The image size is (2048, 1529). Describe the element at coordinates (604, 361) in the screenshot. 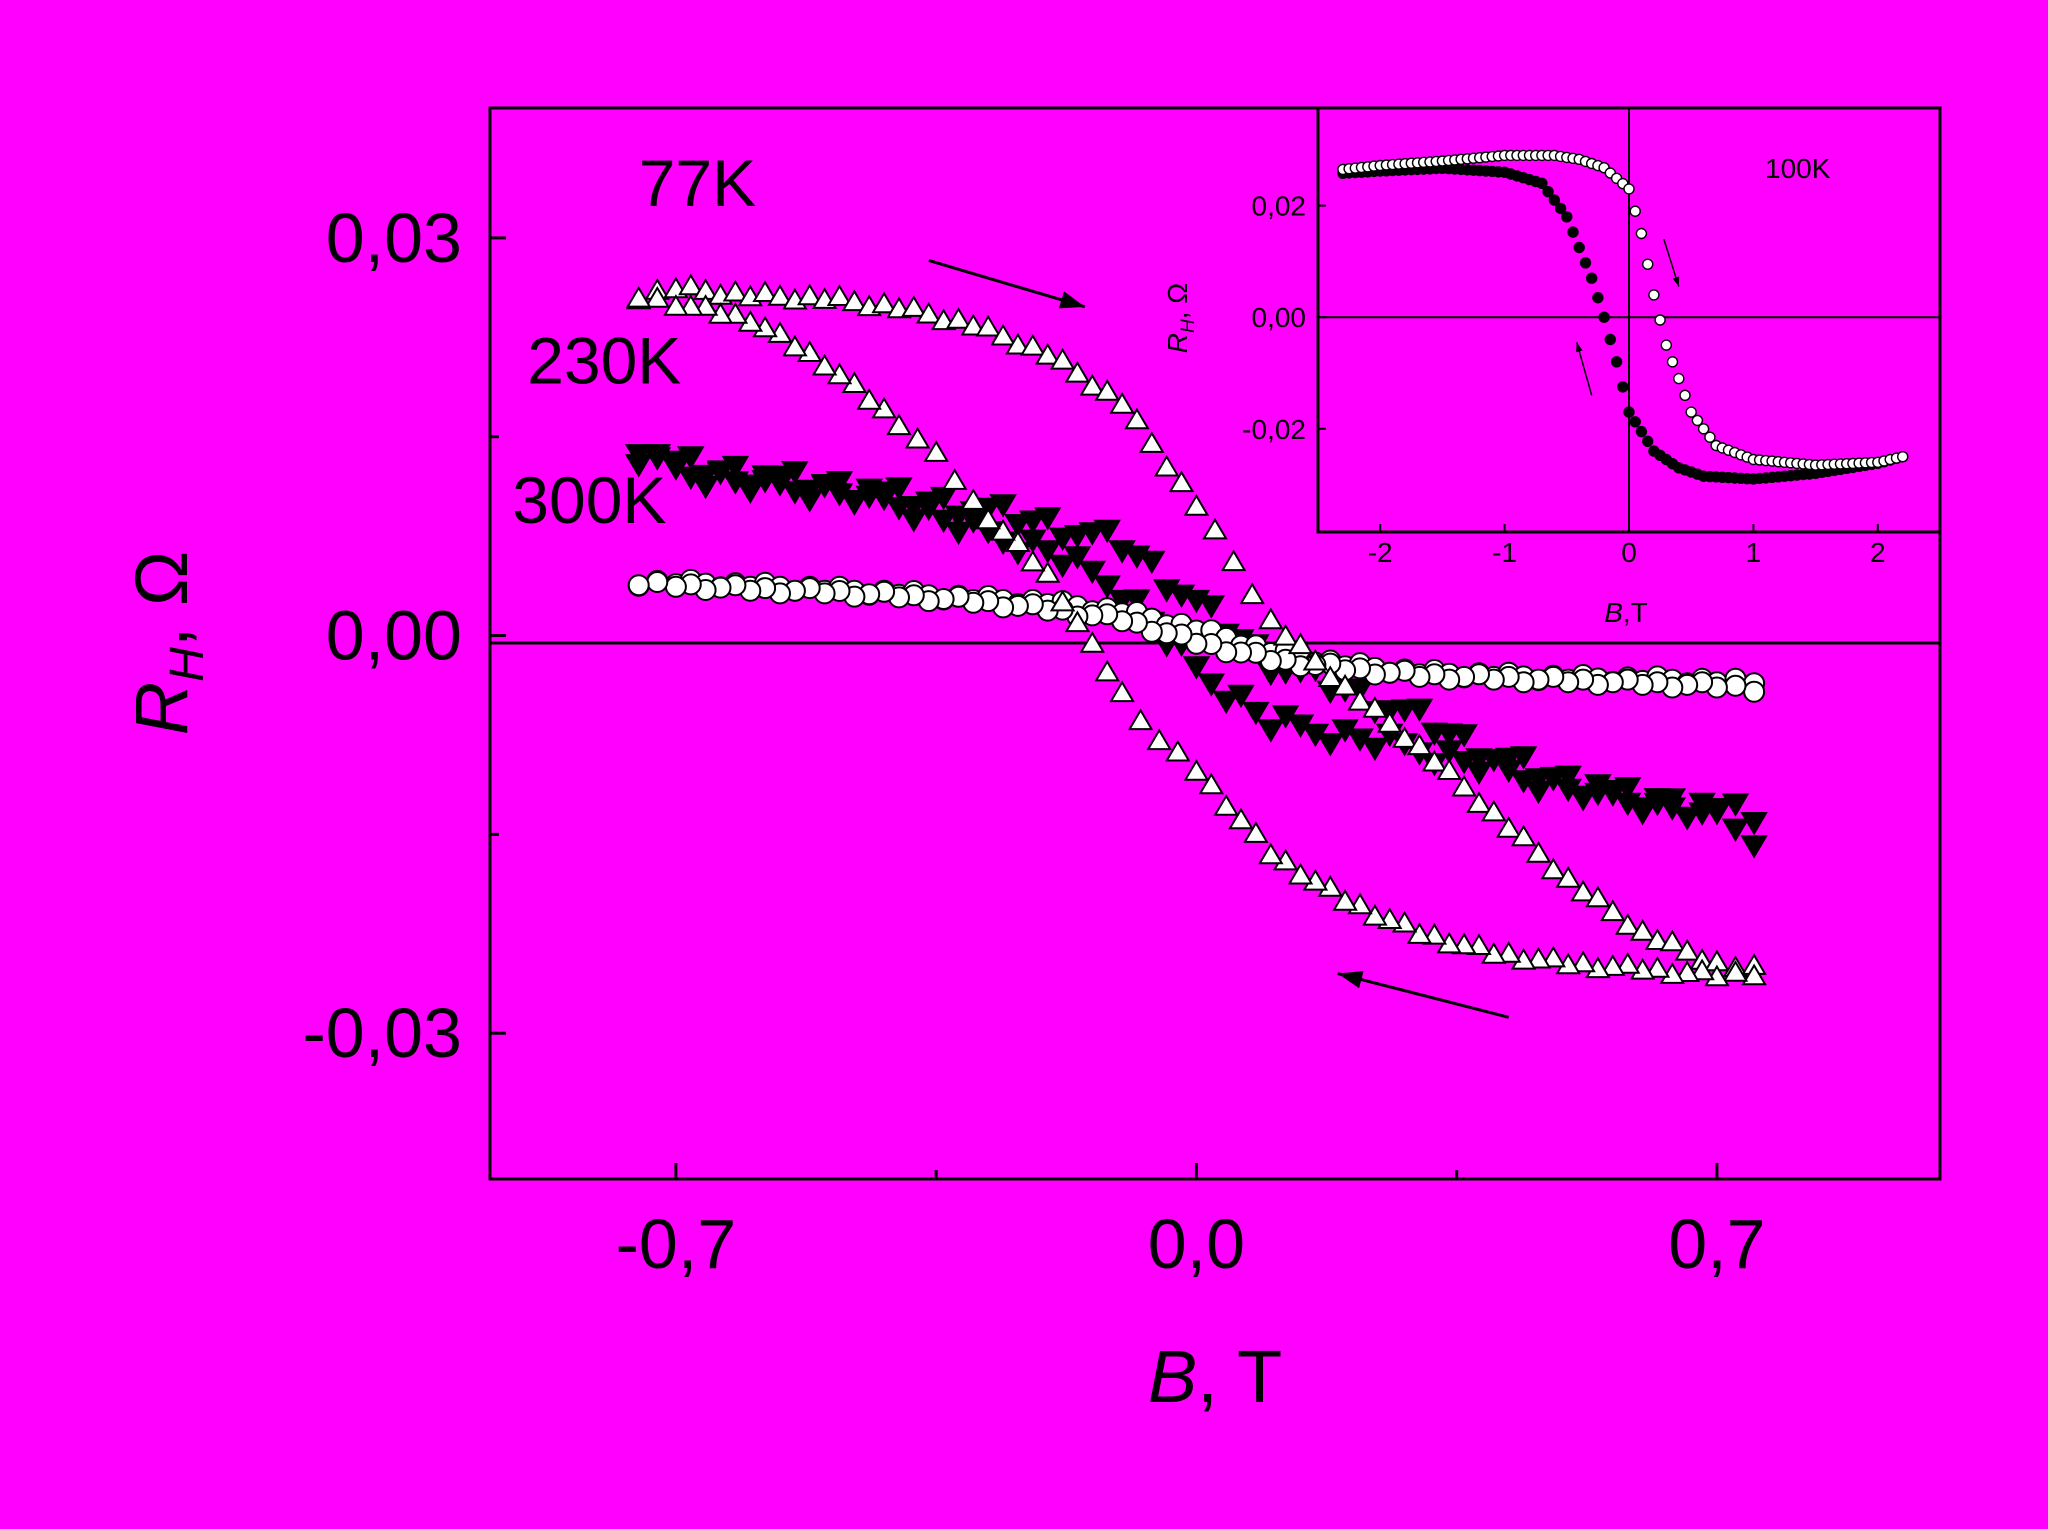

I see `main-annotation-230k: 230K` at that location.